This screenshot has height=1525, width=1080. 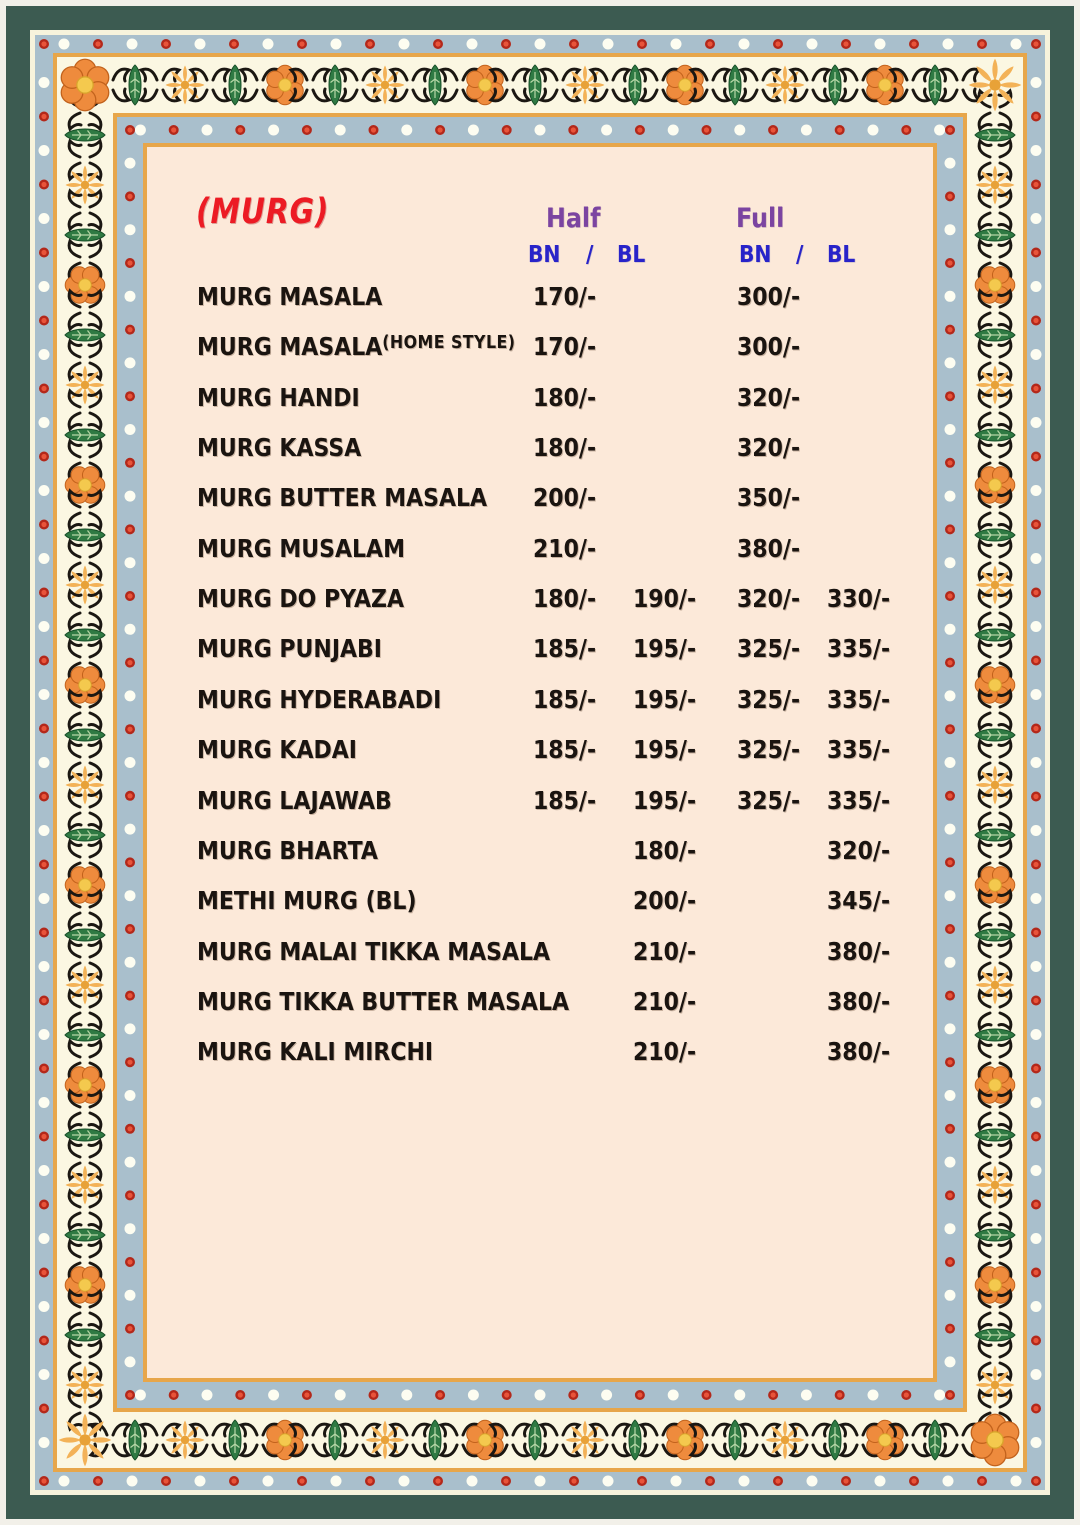 What do you see at coordinates (665, 599) in the screenshot?
I see `price-half-bl: 190/-` at bounding box center [665, 599].